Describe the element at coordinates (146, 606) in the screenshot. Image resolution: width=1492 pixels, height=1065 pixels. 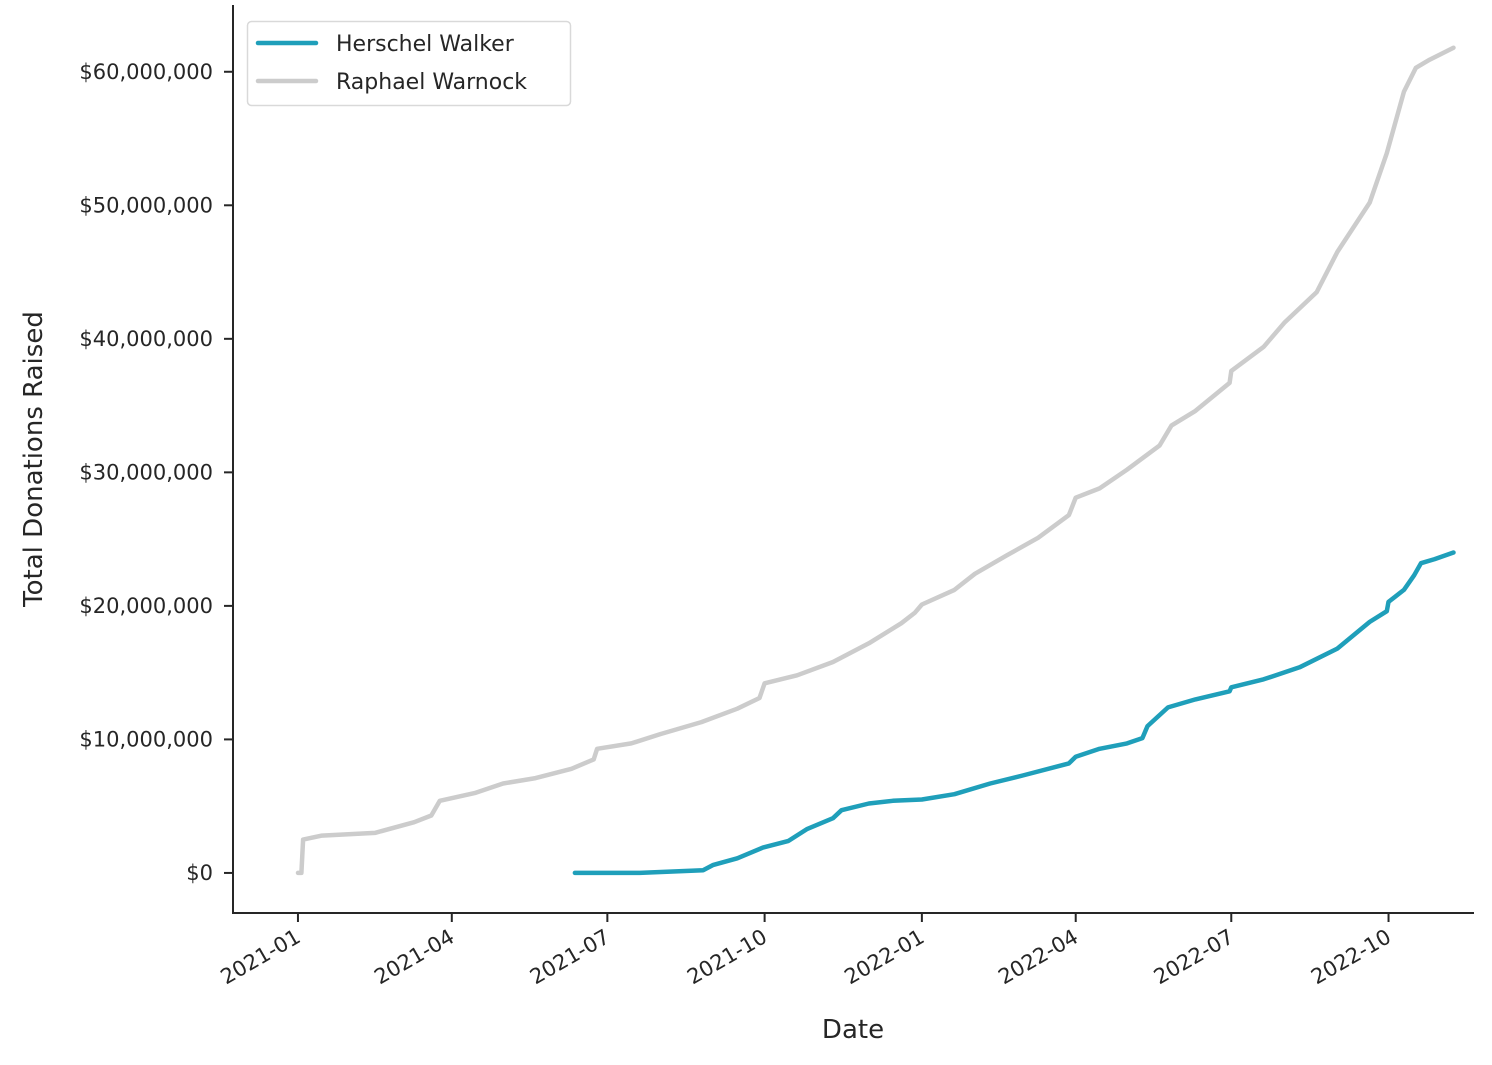
I see `y-tick-label: $20,000,000` at that location.